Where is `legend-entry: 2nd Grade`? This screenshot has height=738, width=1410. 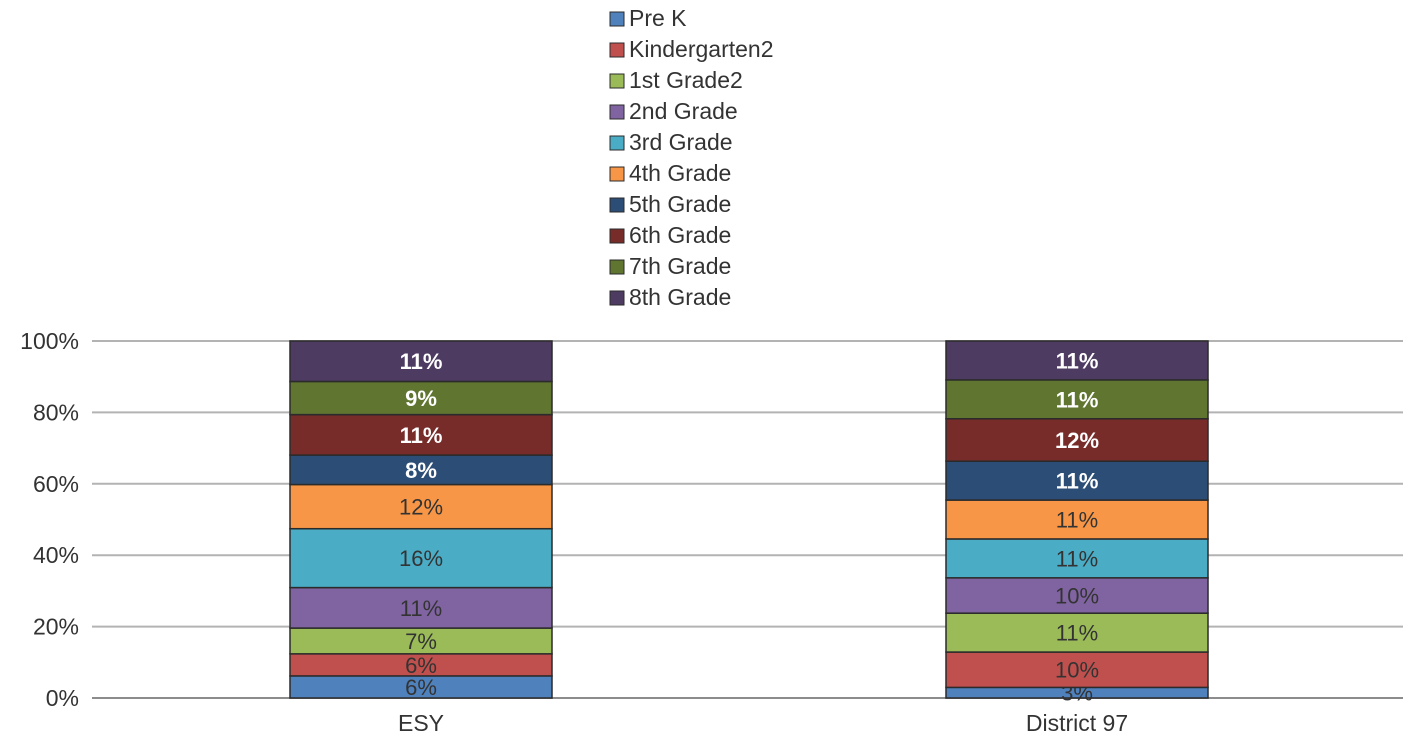
legend-entry: 2nd Grade is located at coordinates (683, 111).